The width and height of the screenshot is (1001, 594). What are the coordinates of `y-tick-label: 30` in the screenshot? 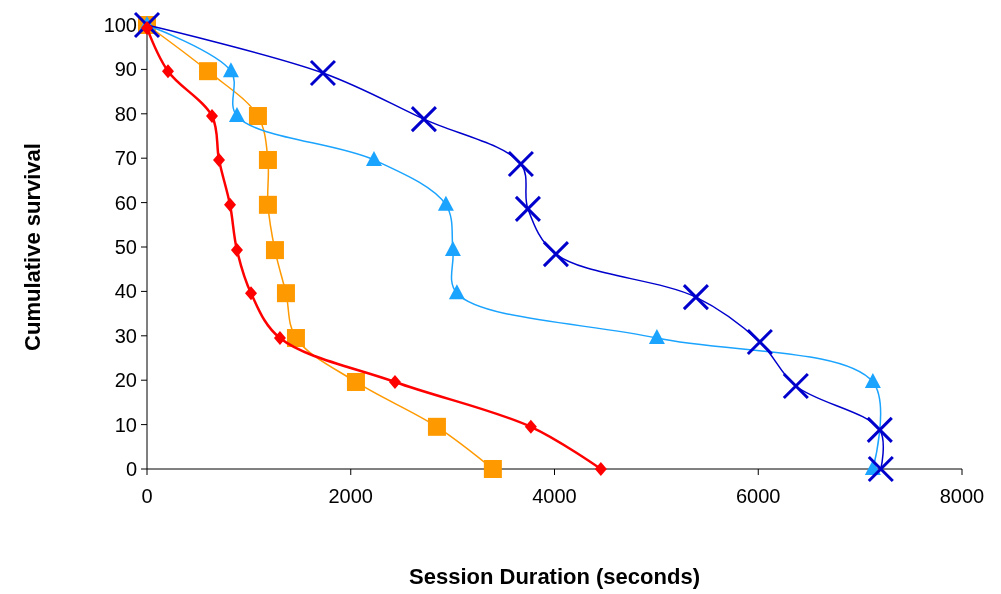 It's located at (125, 335).